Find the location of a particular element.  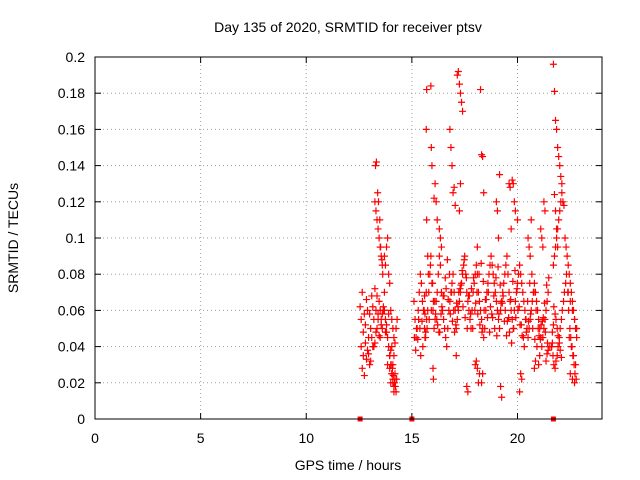

y-tick-label: 0.18 is located at coordinates (71, 93).